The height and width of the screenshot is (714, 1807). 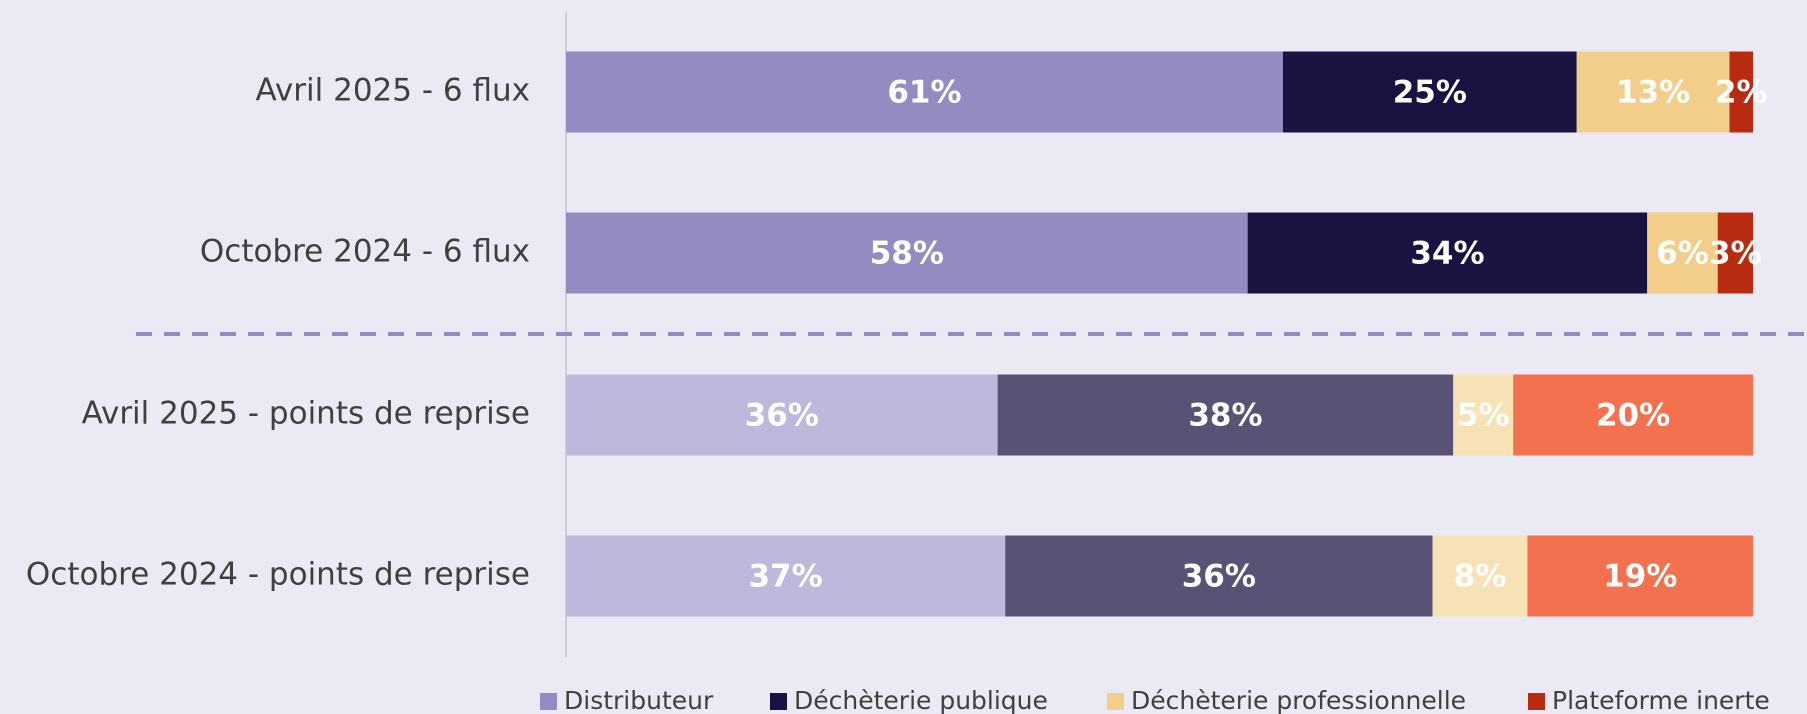 I want to click on value-label: 61%, so click(x=924, y=93).